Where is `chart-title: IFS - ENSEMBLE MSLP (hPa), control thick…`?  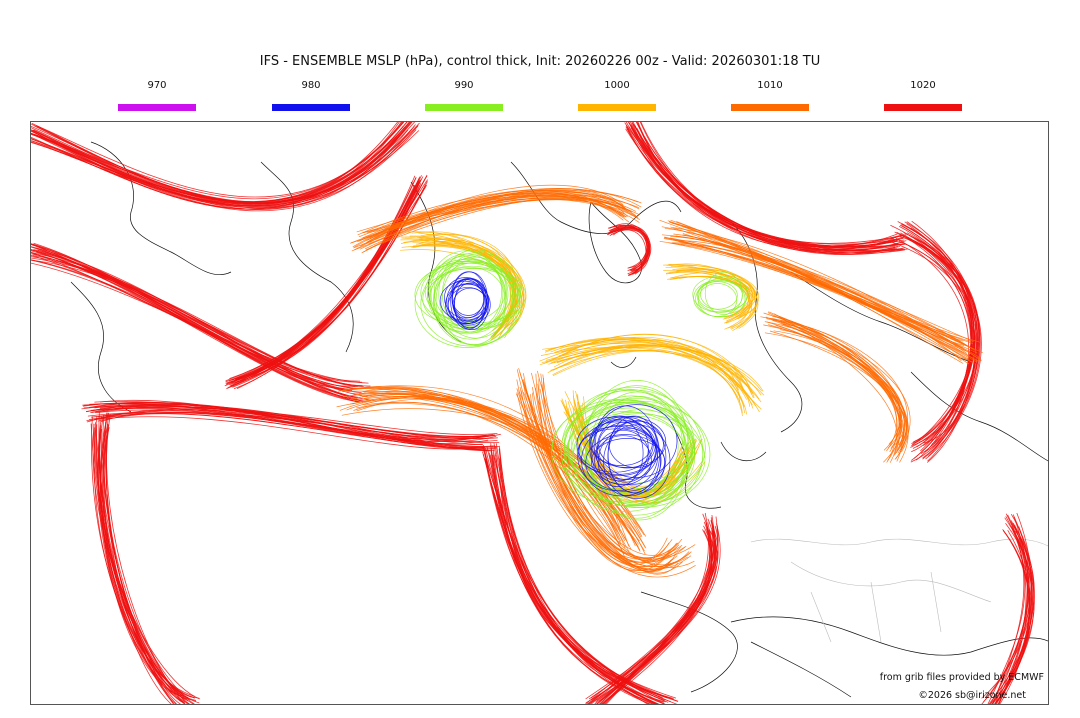
chart-title: IFS - ENSEMBLE MSLP (hPa), control thick… is located at coordinates (540, 61).